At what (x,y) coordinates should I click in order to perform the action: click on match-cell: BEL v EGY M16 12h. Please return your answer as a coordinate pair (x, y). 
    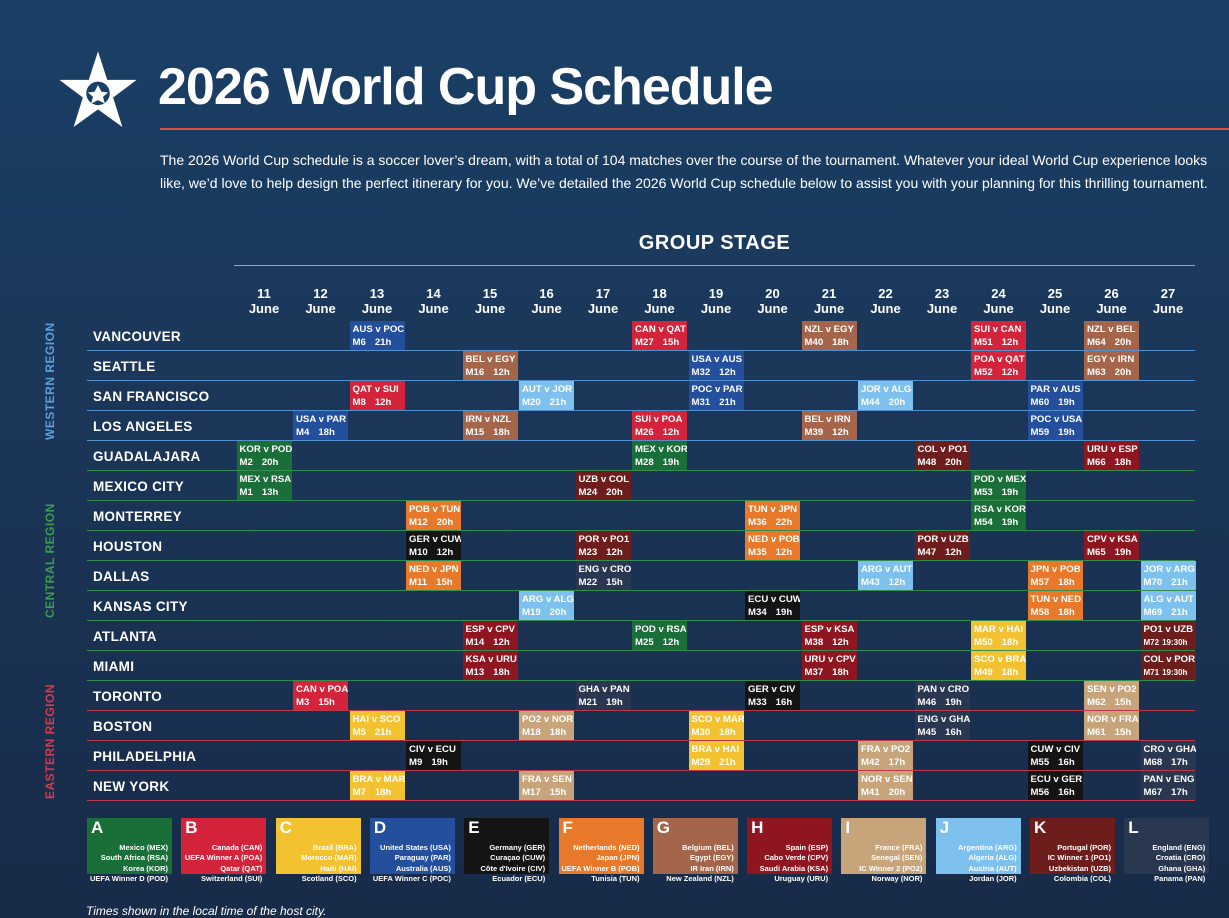
    Looking at the image, I should click on (490, 365).